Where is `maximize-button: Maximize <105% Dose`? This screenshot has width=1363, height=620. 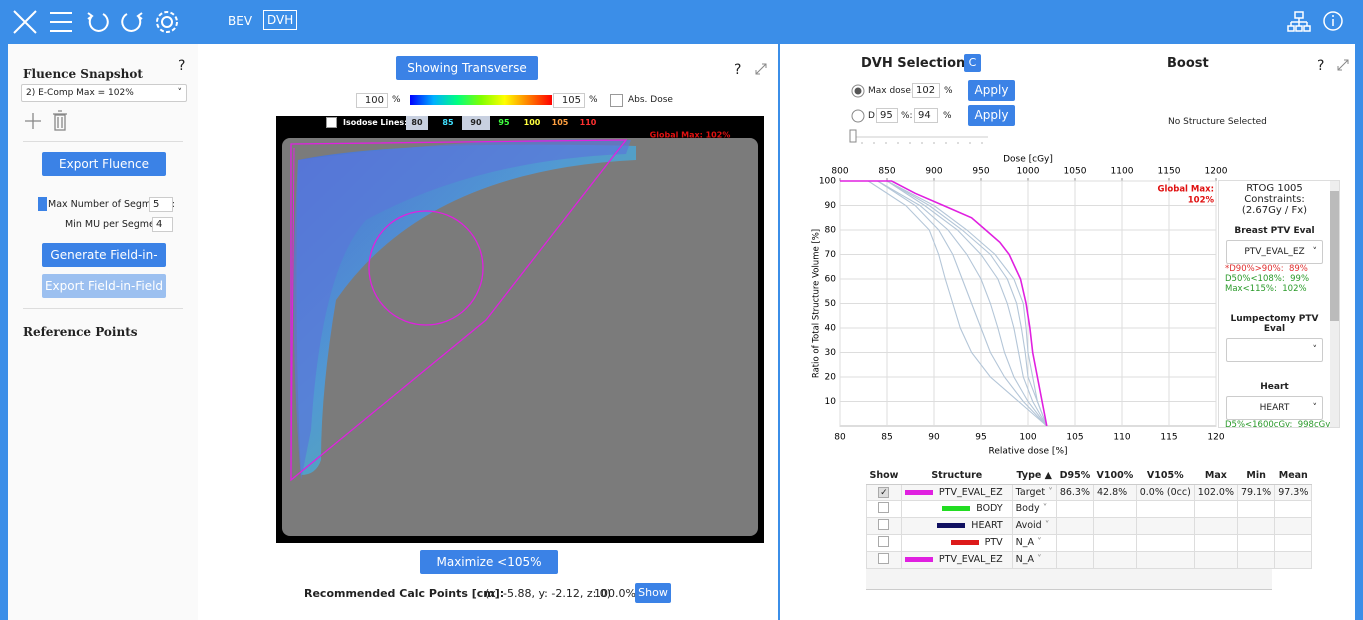
maximize-button: Maximize <105% Dose is located at coordinates (489, 571).